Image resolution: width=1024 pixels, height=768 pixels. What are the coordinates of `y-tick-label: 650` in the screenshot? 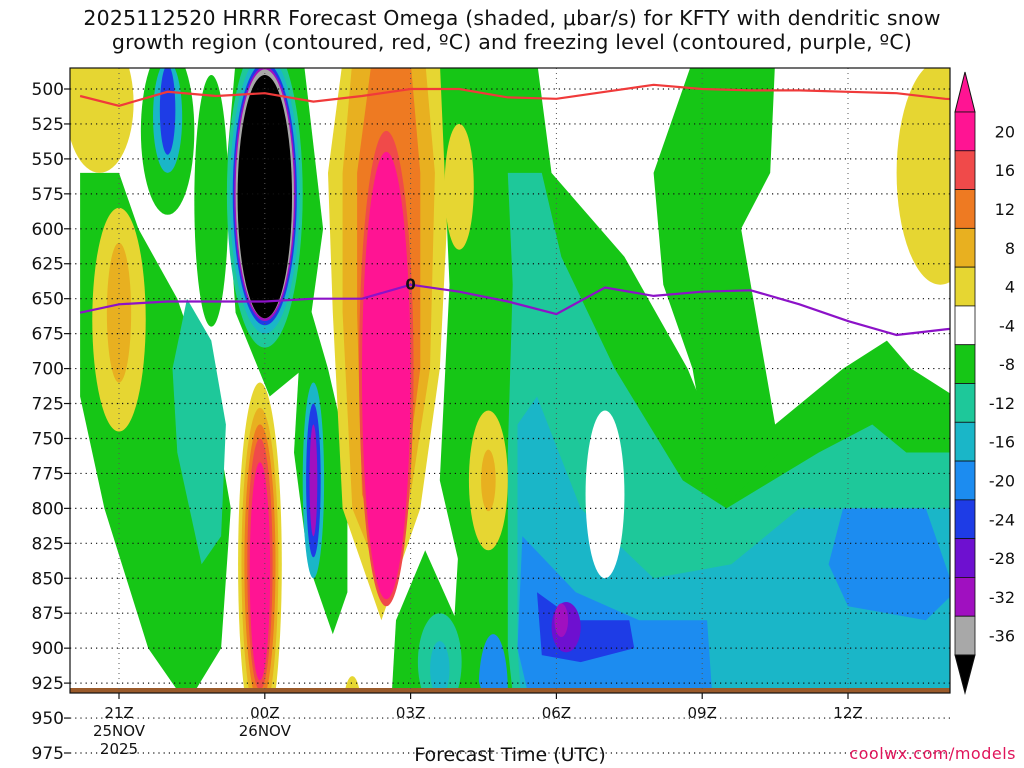 It's located at (48, 300).